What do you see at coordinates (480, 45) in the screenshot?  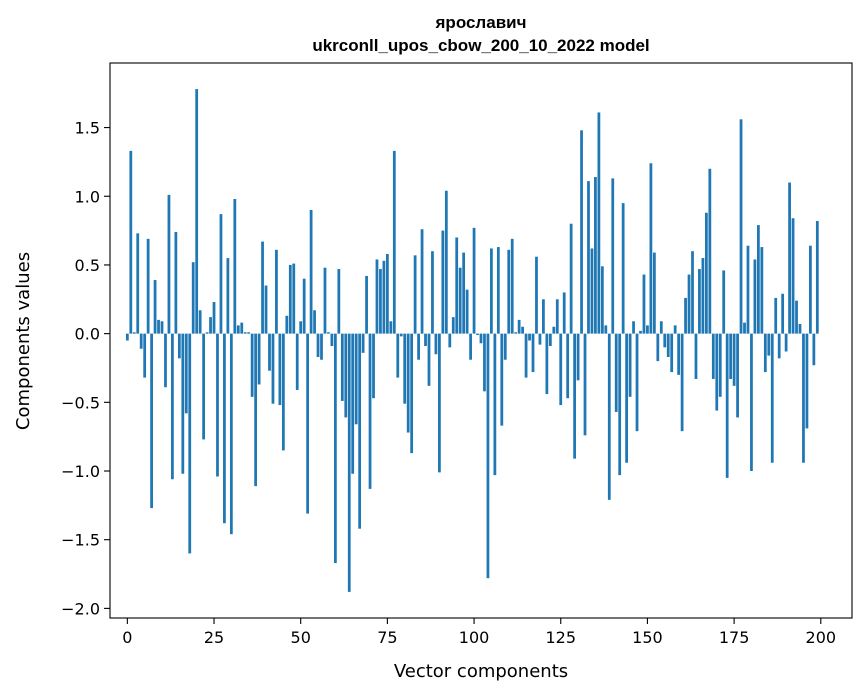 I see `chart-subtitle: ukrconll_upos_cbow_200_10_2022 model` at bounding box center [480, 45].